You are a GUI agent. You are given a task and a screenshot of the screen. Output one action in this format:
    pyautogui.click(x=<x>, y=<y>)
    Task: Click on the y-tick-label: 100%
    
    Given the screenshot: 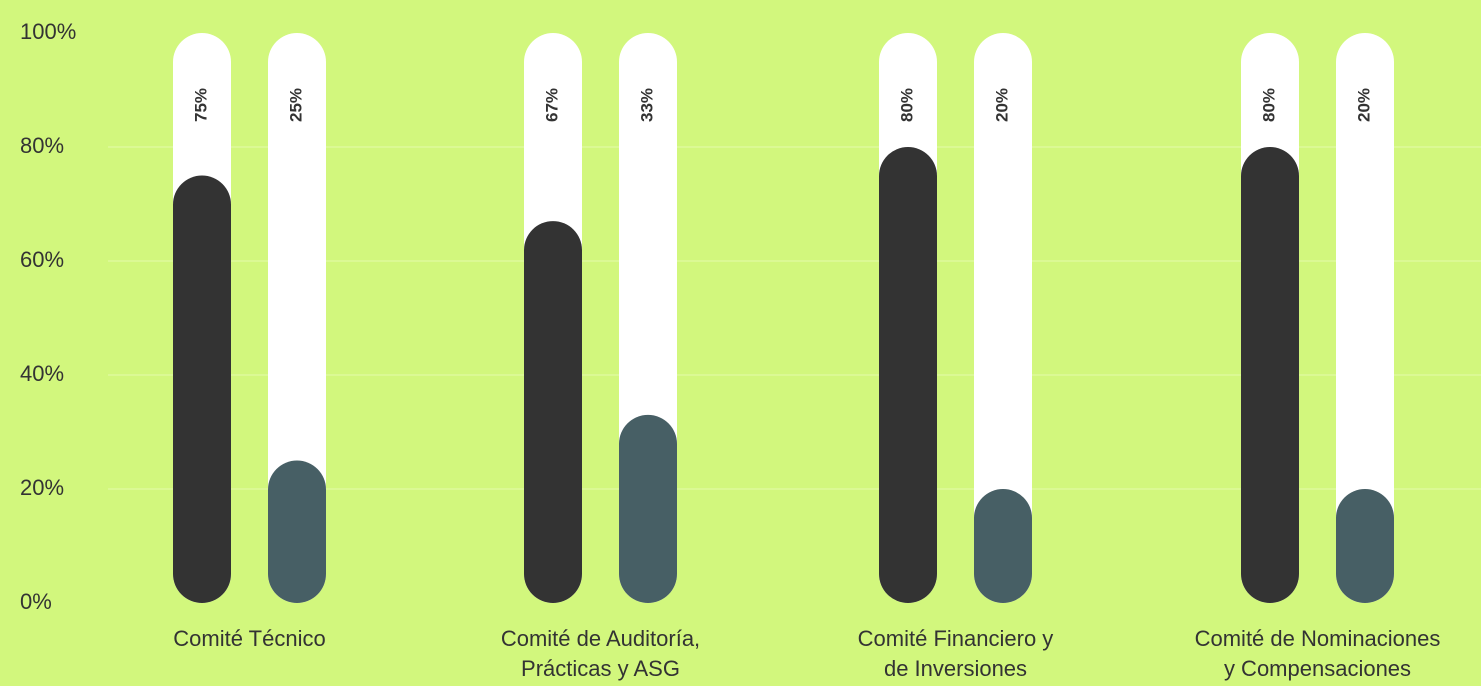 What is the action you would take?
    pyautogui.click(x=48, y=31)
    